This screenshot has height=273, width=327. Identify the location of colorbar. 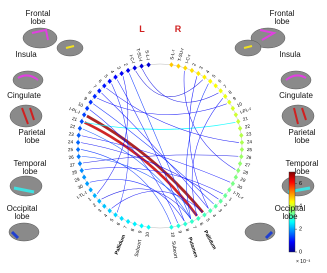
(292, 212).